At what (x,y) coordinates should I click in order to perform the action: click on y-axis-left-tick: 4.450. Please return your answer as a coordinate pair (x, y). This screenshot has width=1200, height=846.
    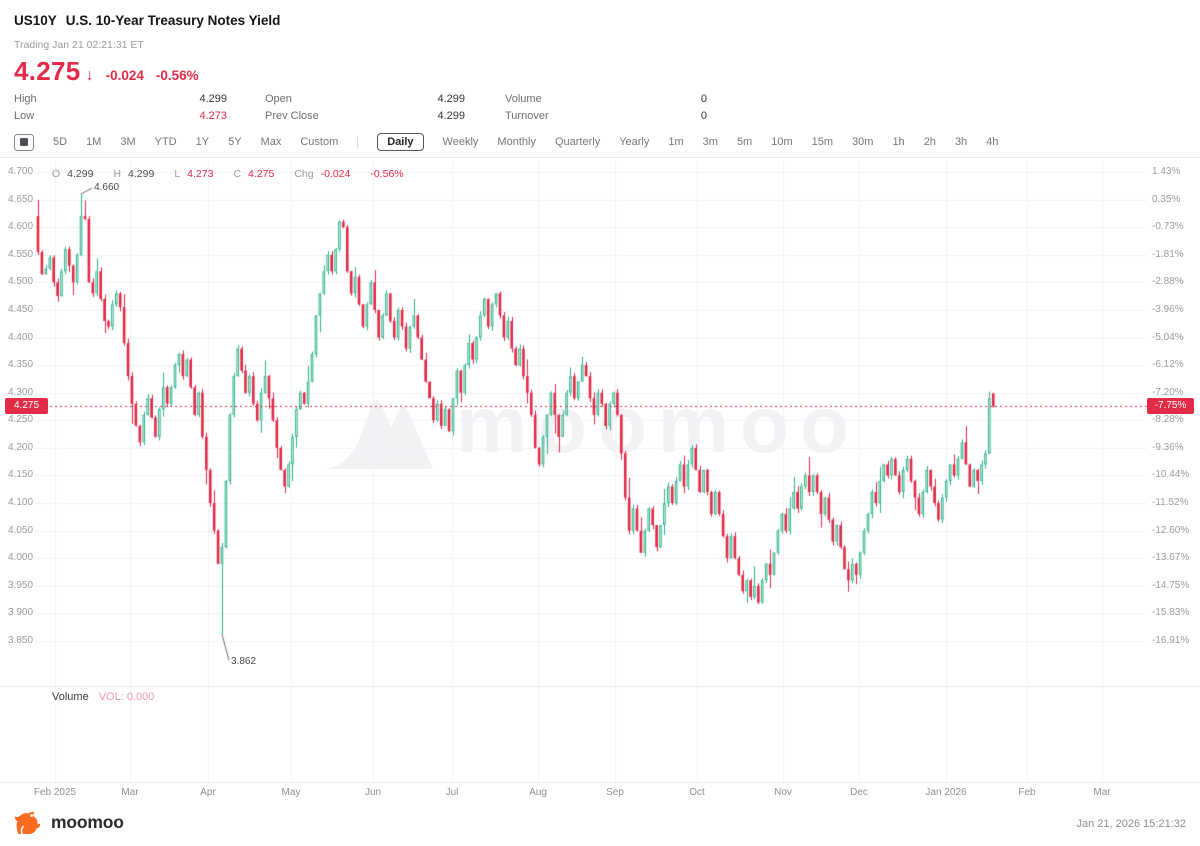
    Looking at the image, I should click on (21, 309).